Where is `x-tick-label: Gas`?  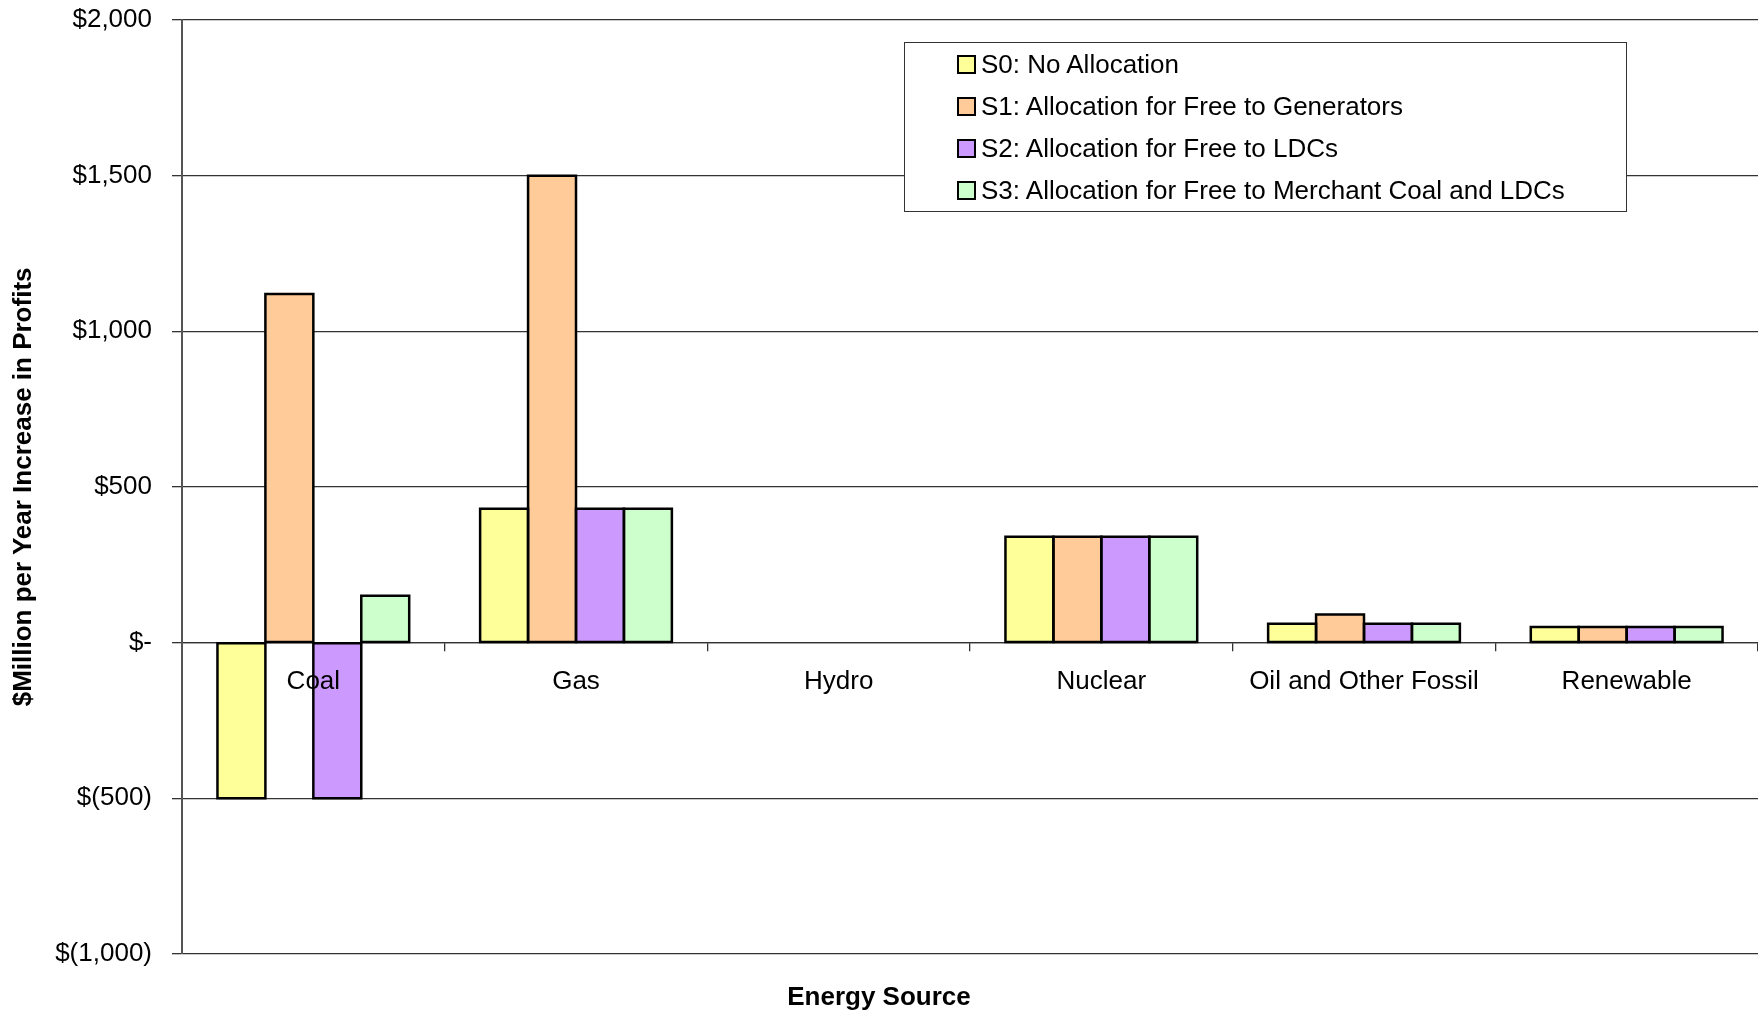 x-tick-label: Gas is located at coordinates (576, 680).